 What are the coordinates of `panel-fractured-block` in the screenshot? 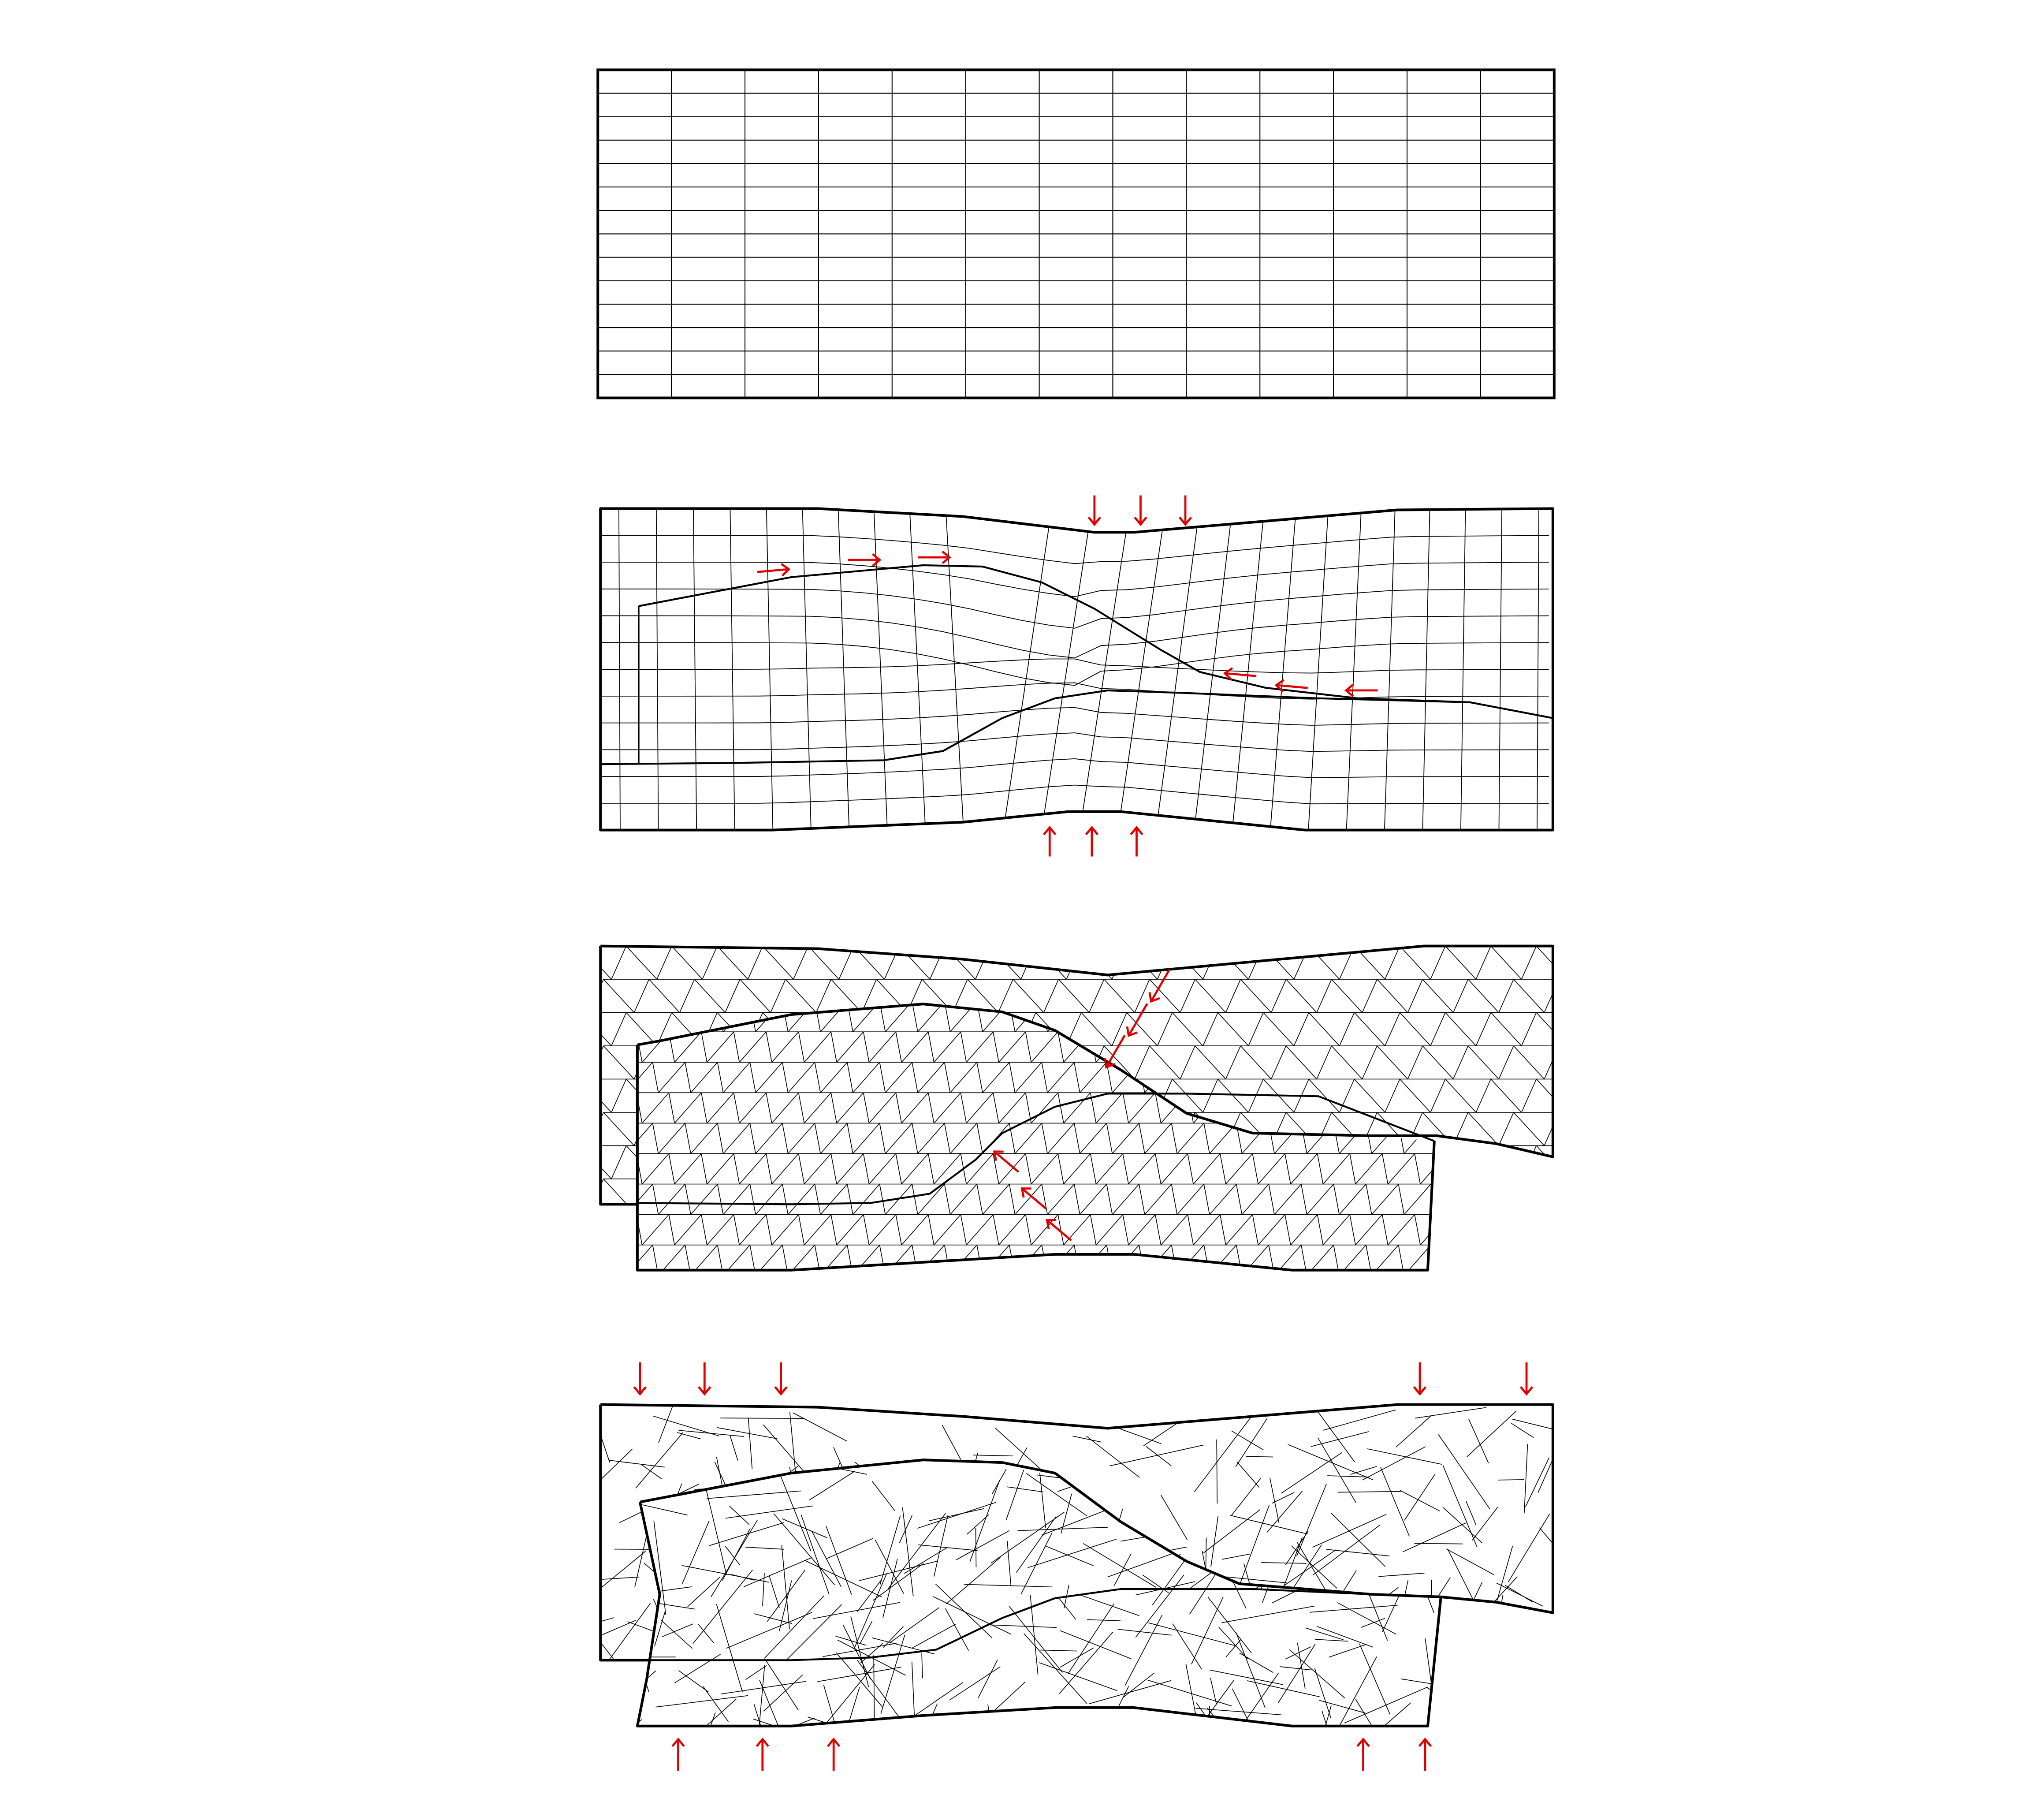 It's located at (1076, 1566).